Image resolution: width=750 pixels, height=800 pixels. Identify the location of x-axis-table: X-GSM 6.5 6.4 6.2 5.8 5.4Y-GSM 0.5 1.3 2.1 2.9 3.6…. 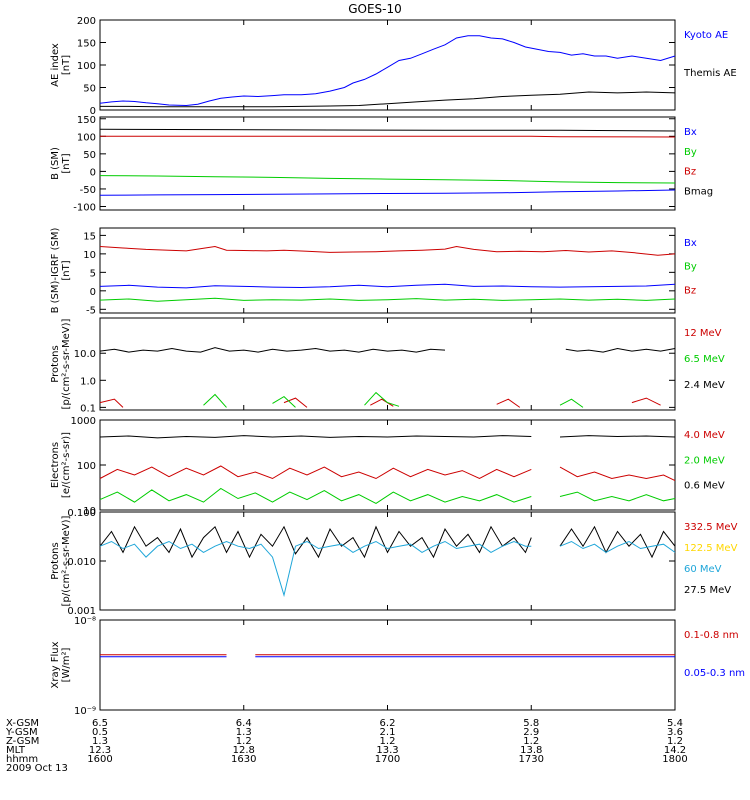
(346, 746).